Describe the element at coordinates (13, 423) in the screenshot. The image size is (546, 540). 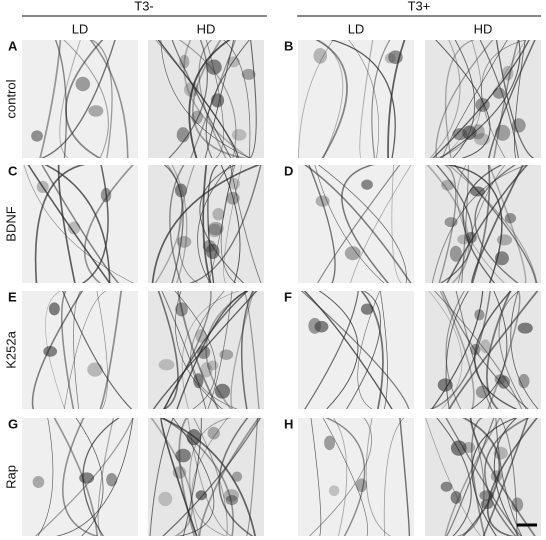
I see `panel-letter: G` at that location.